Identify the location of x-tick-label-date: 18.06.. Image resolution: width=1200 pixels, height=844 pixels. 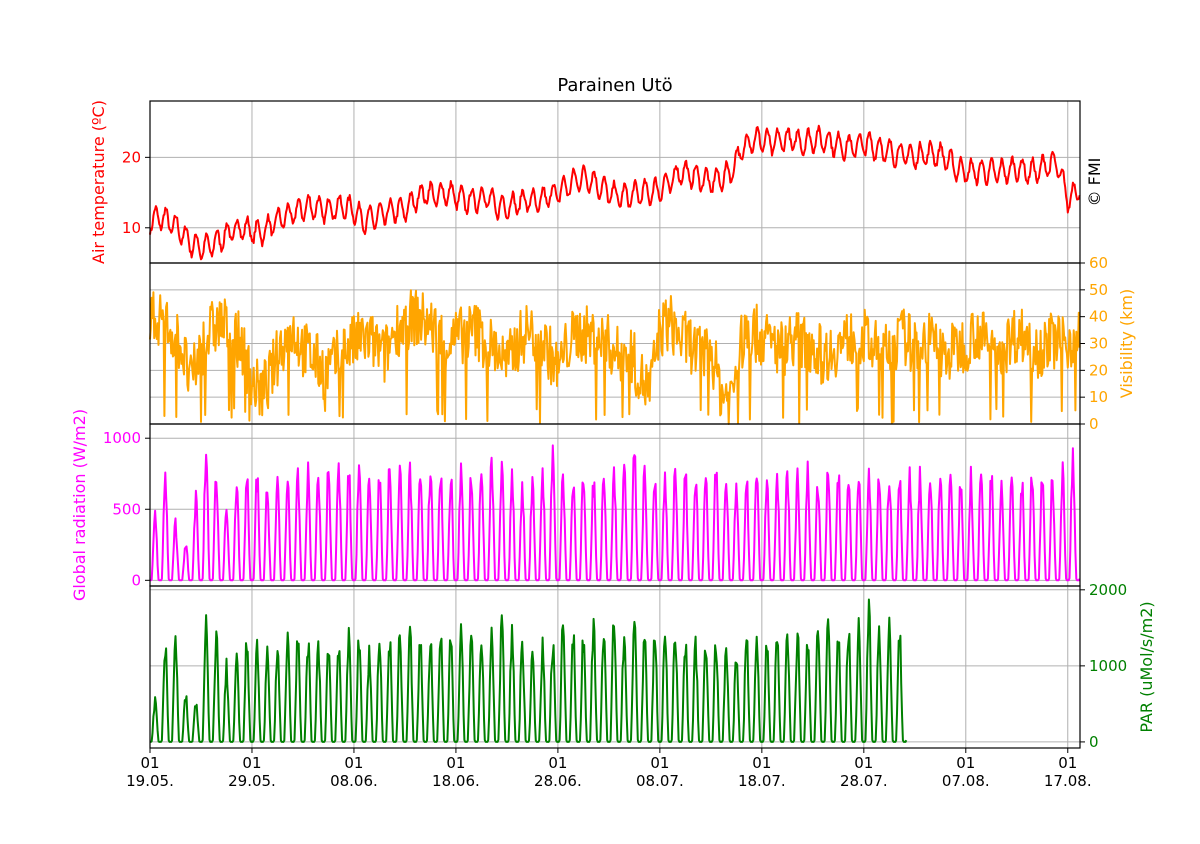
(456, 781).